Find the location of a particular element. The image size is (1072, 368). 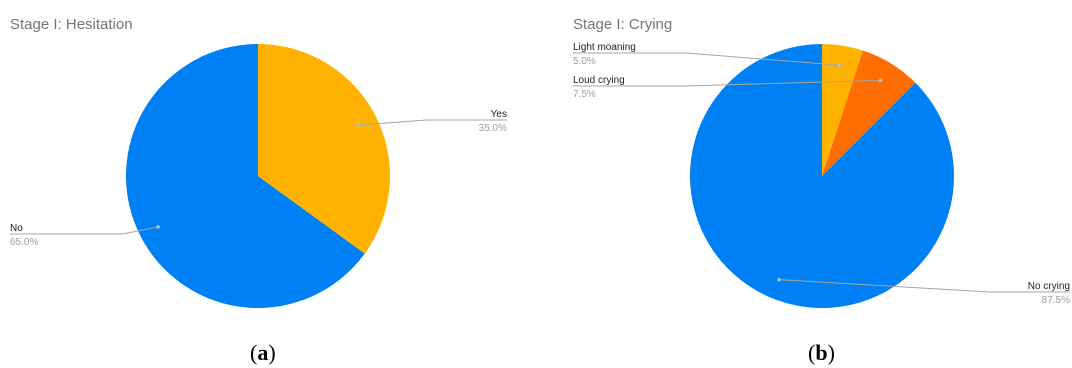

slice-label-loud-crying: Loud crying is located at coordinates (599, 80).